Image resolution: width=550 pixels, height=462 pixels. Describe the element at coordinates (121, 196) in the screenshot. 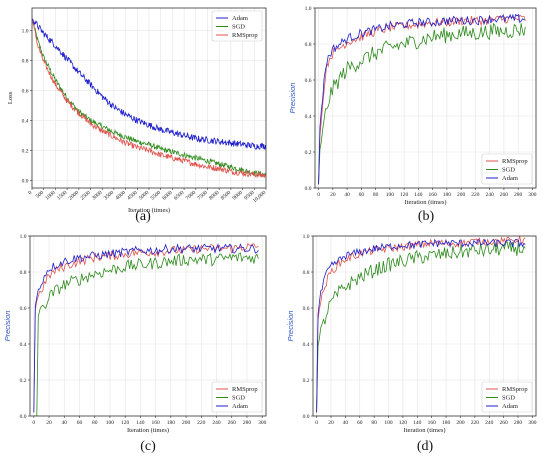

I see `x-tick-label: 4000` at that location.